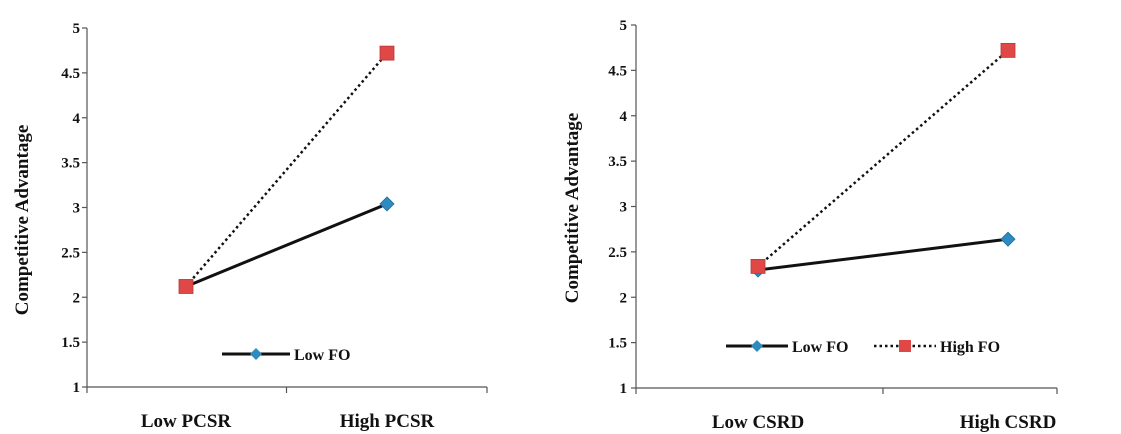 The height and width of the screenshot is (434, 1121). What do you see at coordinates (758, 422) in the screenshot?
I see `x-category-label: Low CSRD` at bounding box center [758, 422].